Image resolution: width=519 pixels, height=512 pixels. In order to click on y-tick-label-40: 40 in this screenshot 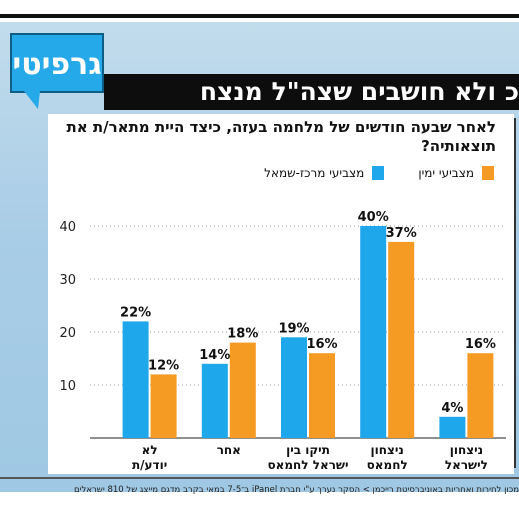, I will do `click(67, 227)`.